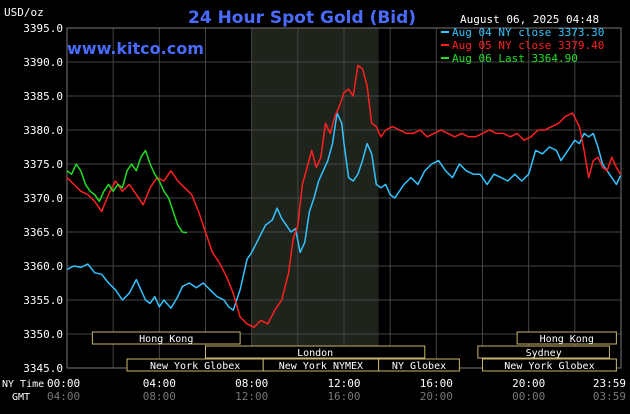  I want to click on y-tick-label: 3360.0, so click(43, 266).